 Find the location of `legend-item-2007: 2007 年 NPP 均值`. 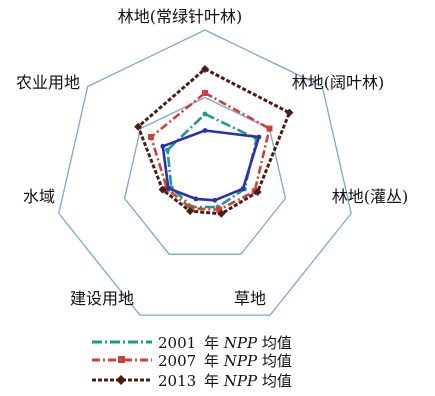

legend-item-2007: 2007 年 NPP 均值 is located at coordinates (192, 361).